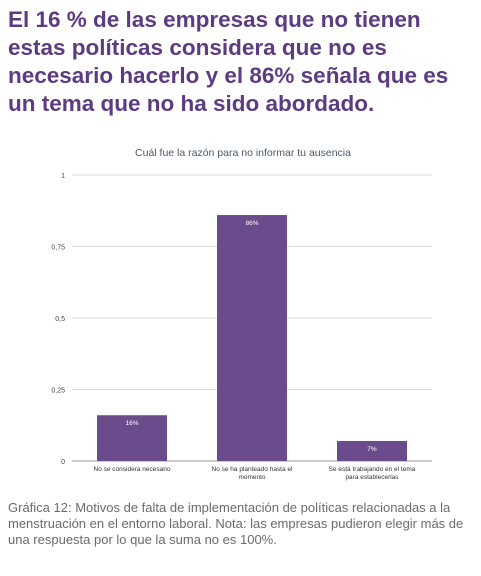 The image size is (481, 576). I want to click on x-category-label: para establecerlas, so click(372, 477).